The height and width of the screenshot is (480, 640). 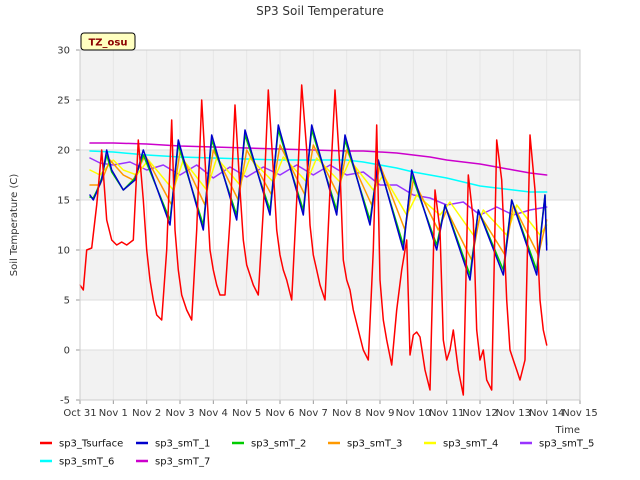 I want to click on y-tick-label: 25, so click(x=63, y=101).